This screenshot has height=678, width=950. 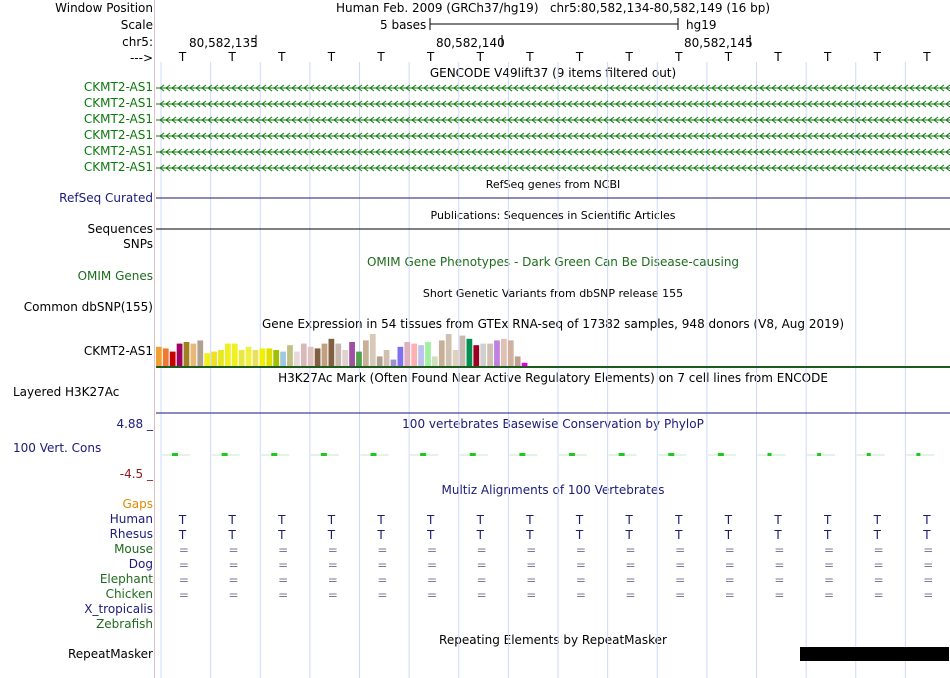 What do you see at coordinates (66, 392) in the screenshot?
I see `h3k27ac-label: Layered H3K27Ac` at bounding box center [66, 392].